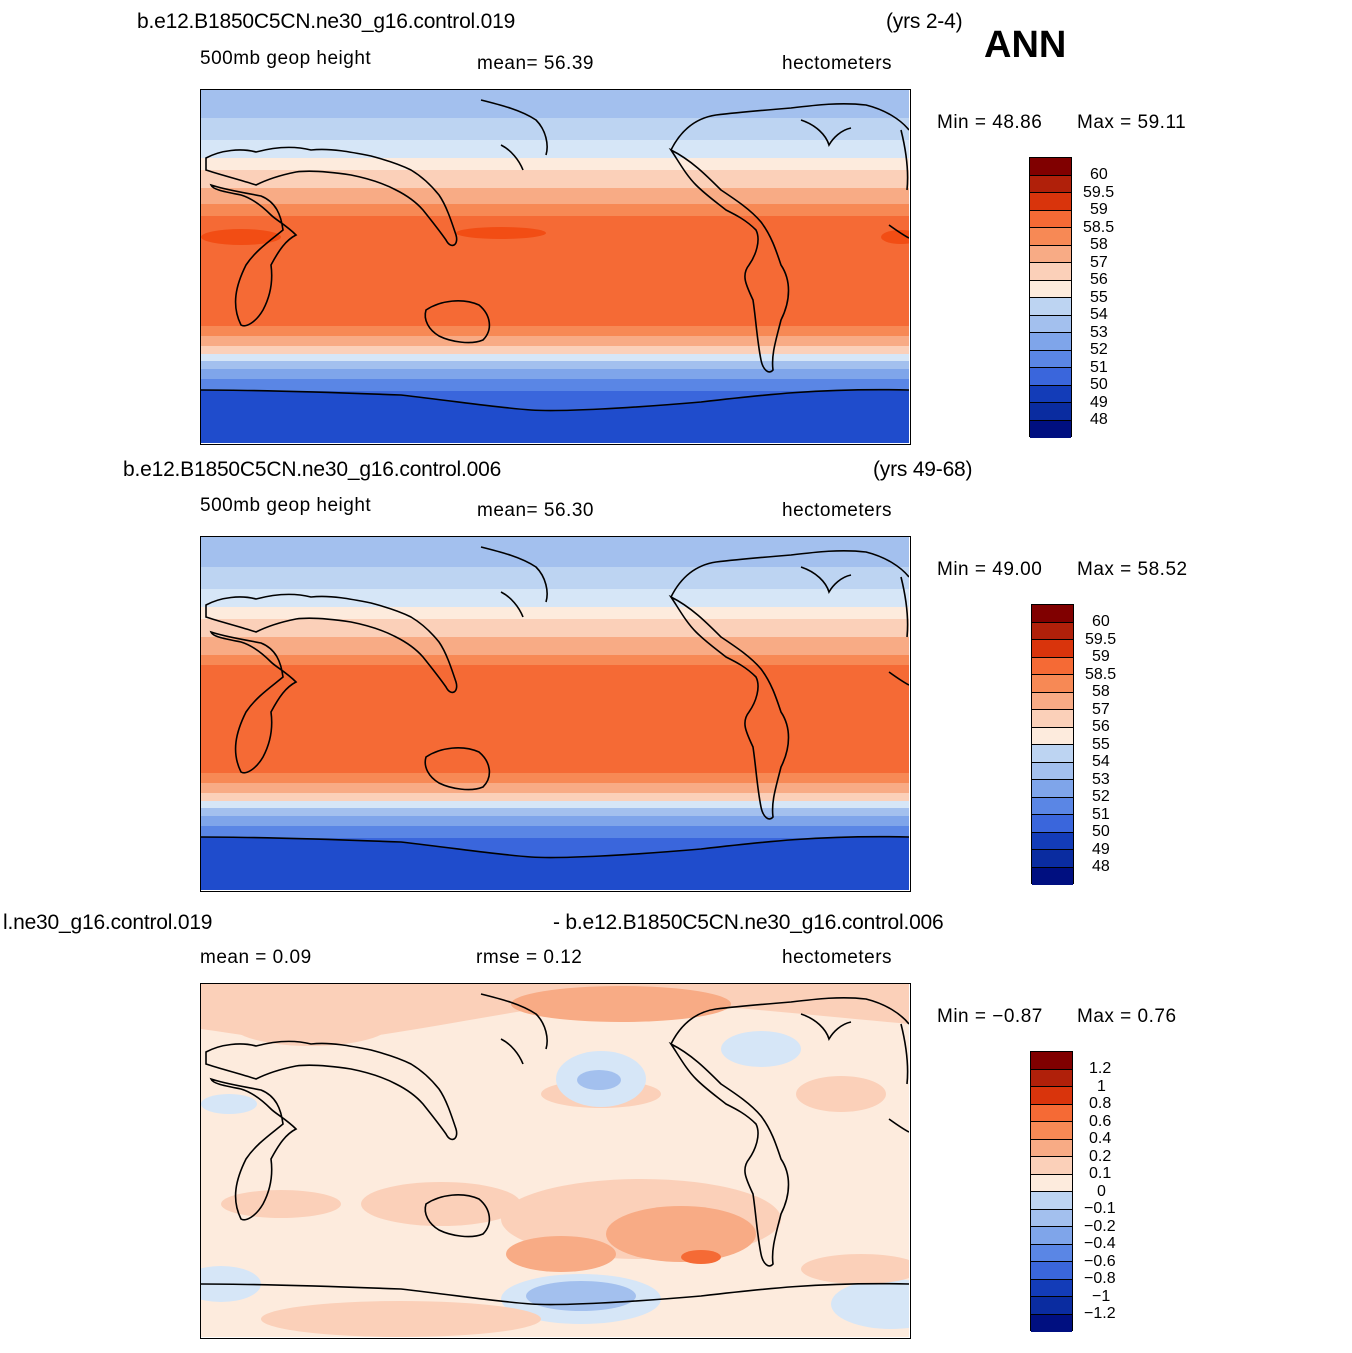 Image resolution: width=1352 pixels, height=1353 pixels. I want to click on panel3-map, so click(555, 1161).